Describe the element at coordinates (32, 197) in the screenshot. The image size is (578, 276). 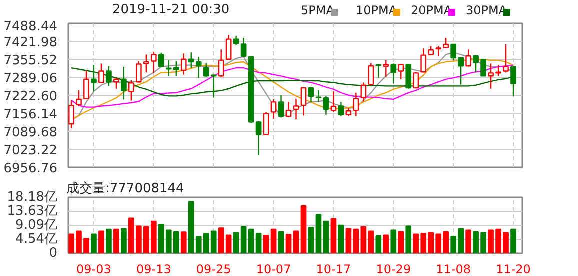
I see `y-tick-label: 18.18亿` at that location.